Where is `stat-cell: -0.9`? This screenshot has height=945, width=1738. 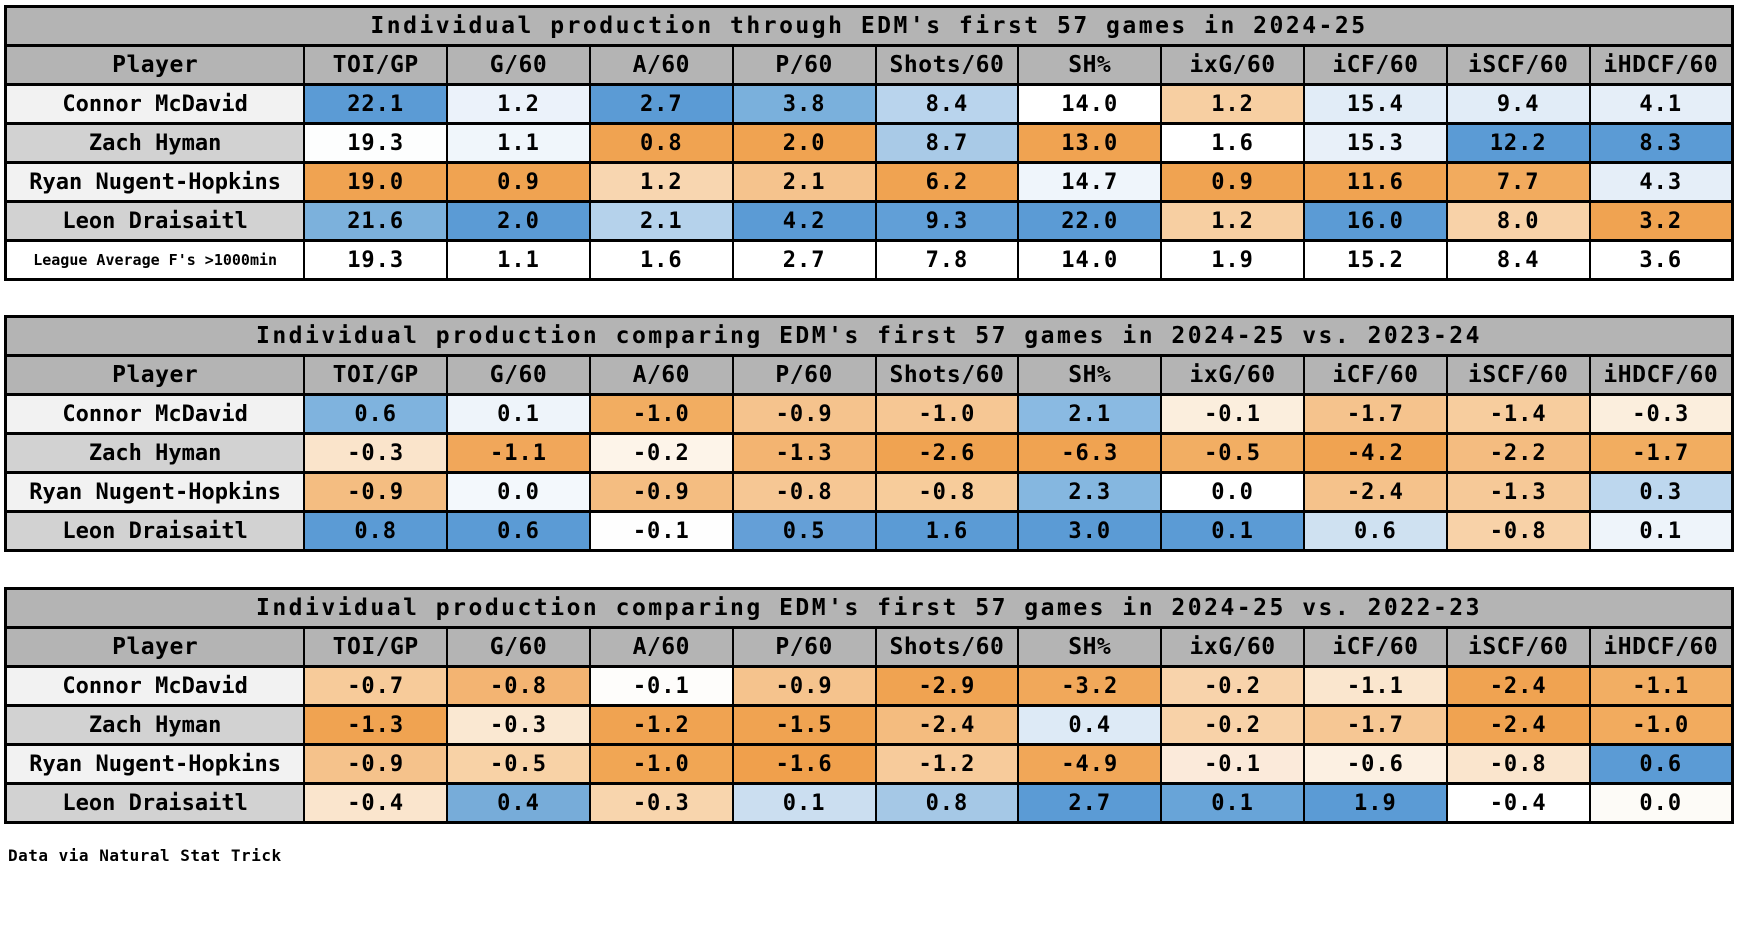 stat-cell: -0.9 is located at coordinates (804, 414).